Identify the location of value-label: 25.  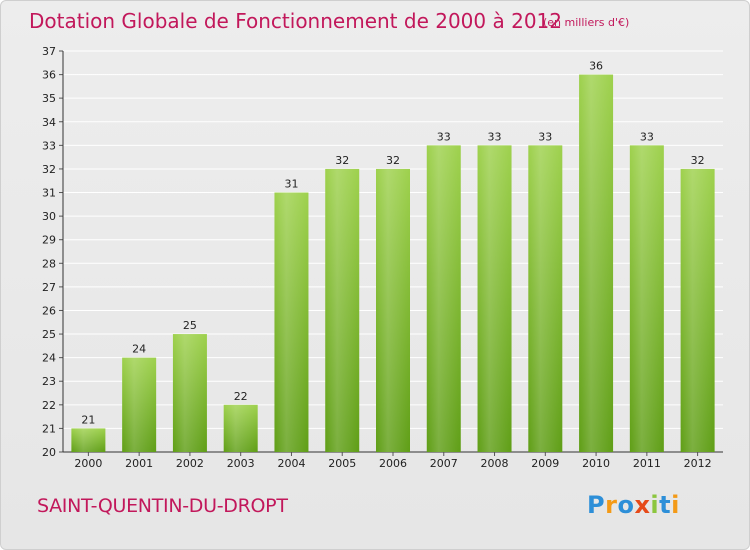
(190, 325).